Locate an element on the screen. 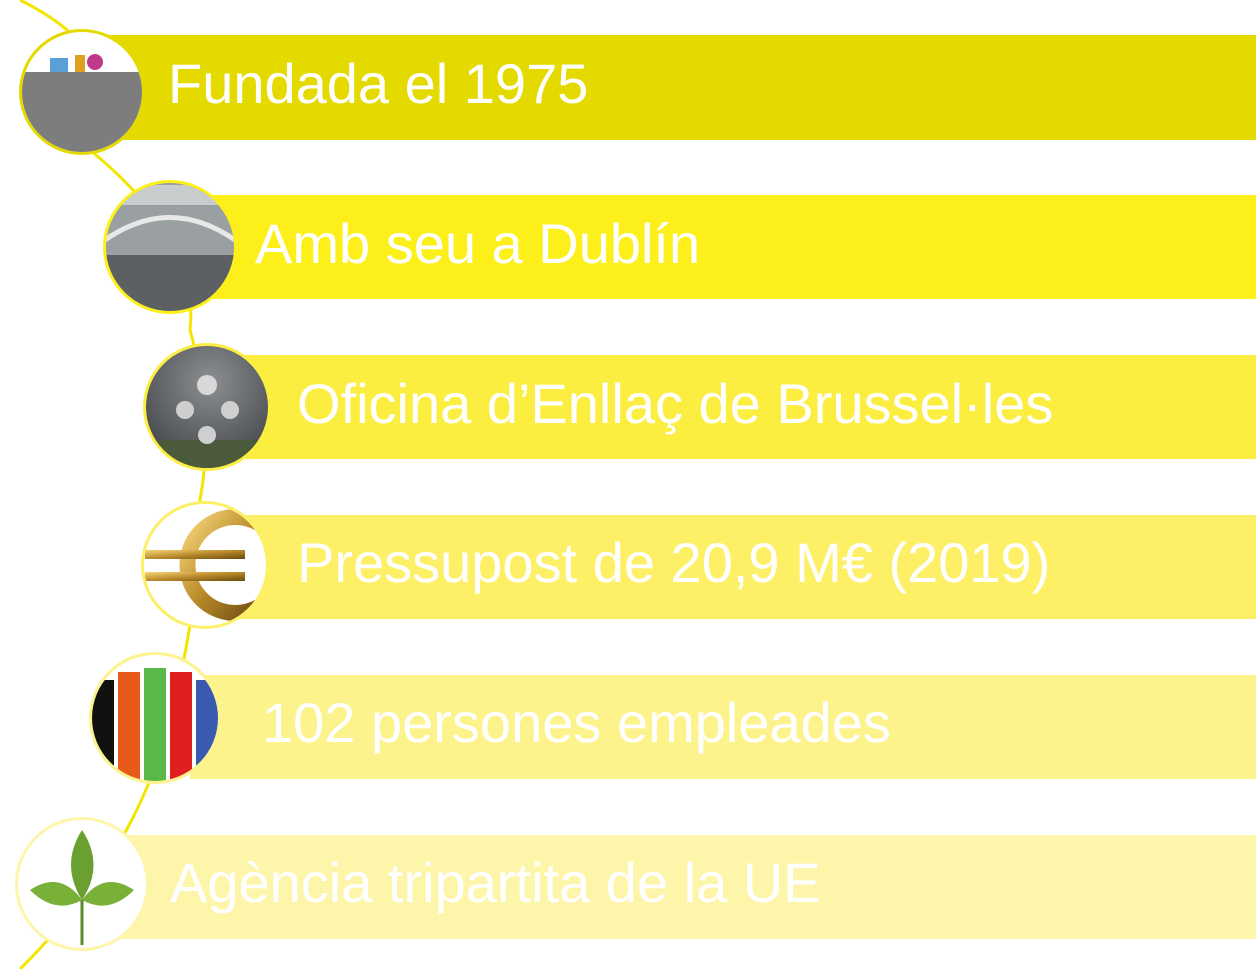 The height and width of the screenshot is (969, 1256). item-label: Oficina d’Enllaç de Brussel·les is located at coordinates (675, 403).